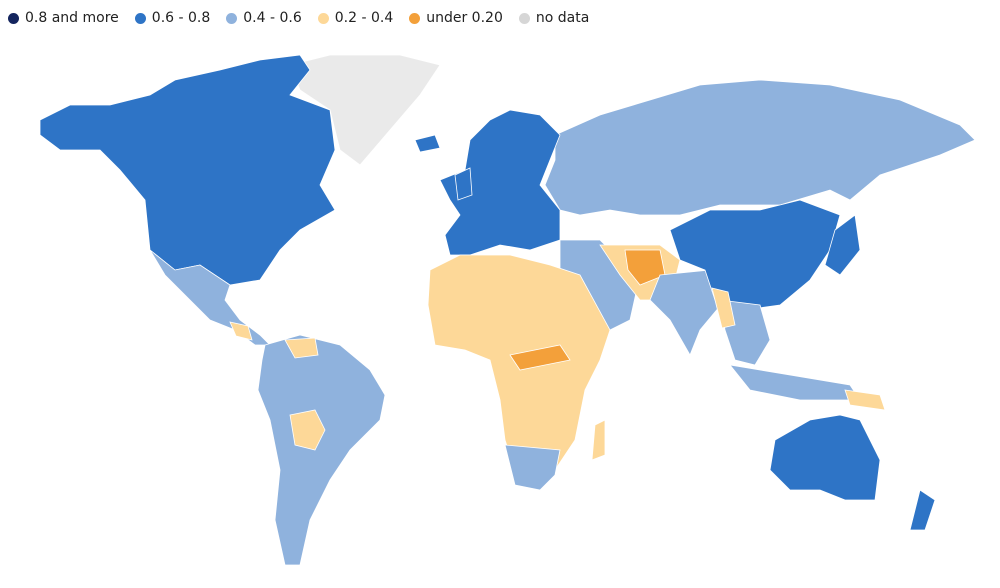 The height and width of the screenshot is (588, 1000). I want to click on legend-item: 0.6 - 0.8, so click(172, 18).